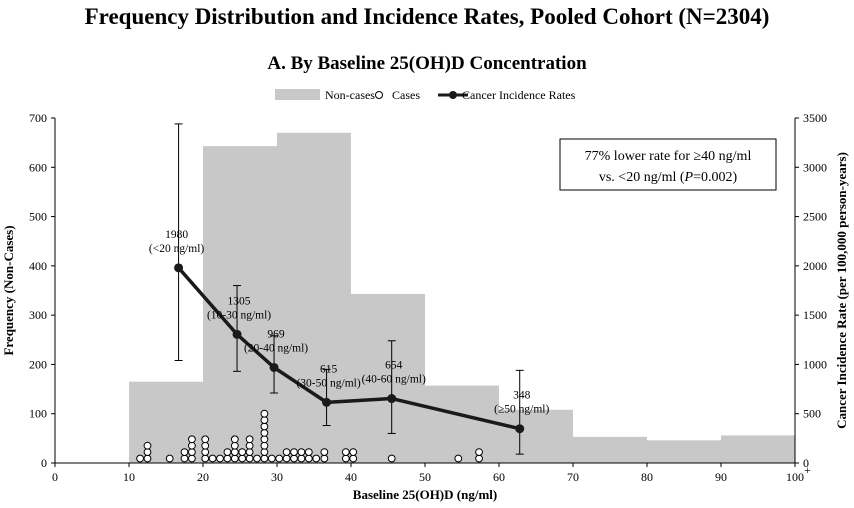 The width and height of the screenshot is (854, 508). What do you see at coordinates (647, 477) in the screenshot?
I see `x-tick-label: 80` at bounding box center [647, 477].